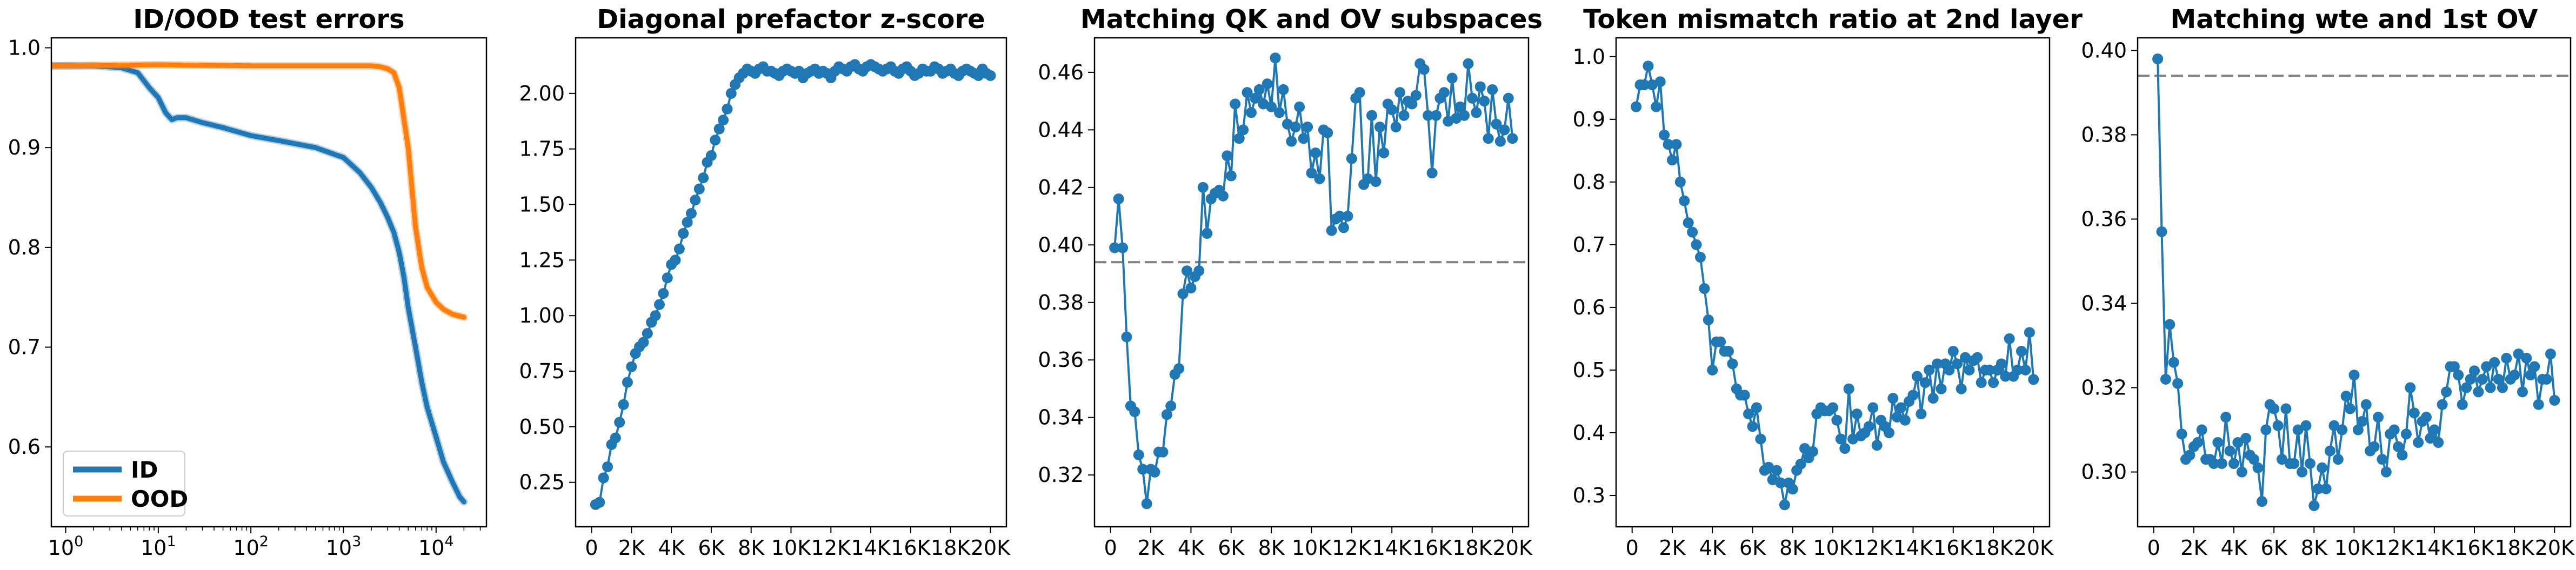 The width and height of the screenshot is (2576, 570). I want to click on x-tick-label: 20K, so click(991, 548).